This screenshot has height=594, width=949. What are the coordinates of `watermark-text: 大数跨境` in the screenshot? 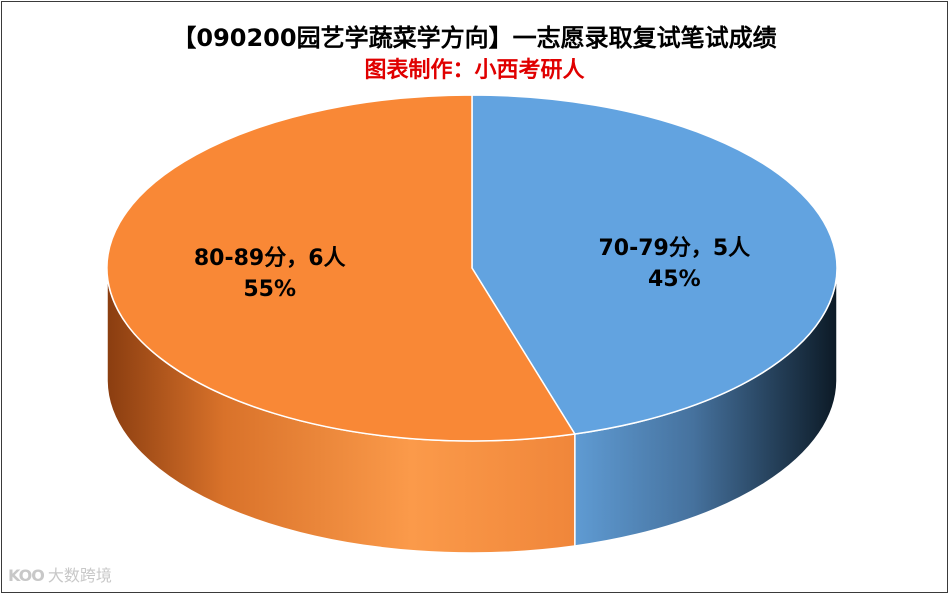 It's located at (79, 575).